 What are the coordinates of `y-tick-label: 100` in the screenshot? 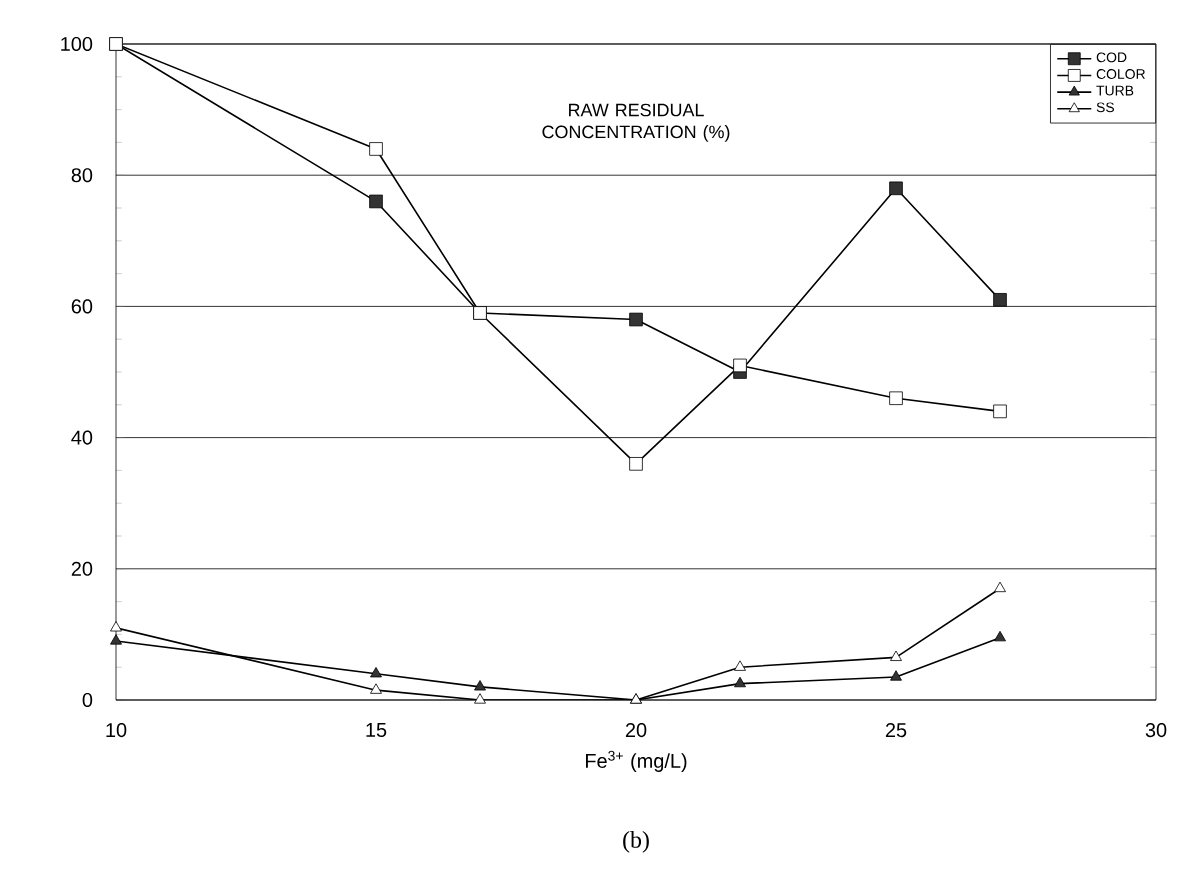 It's located at (77, 44).